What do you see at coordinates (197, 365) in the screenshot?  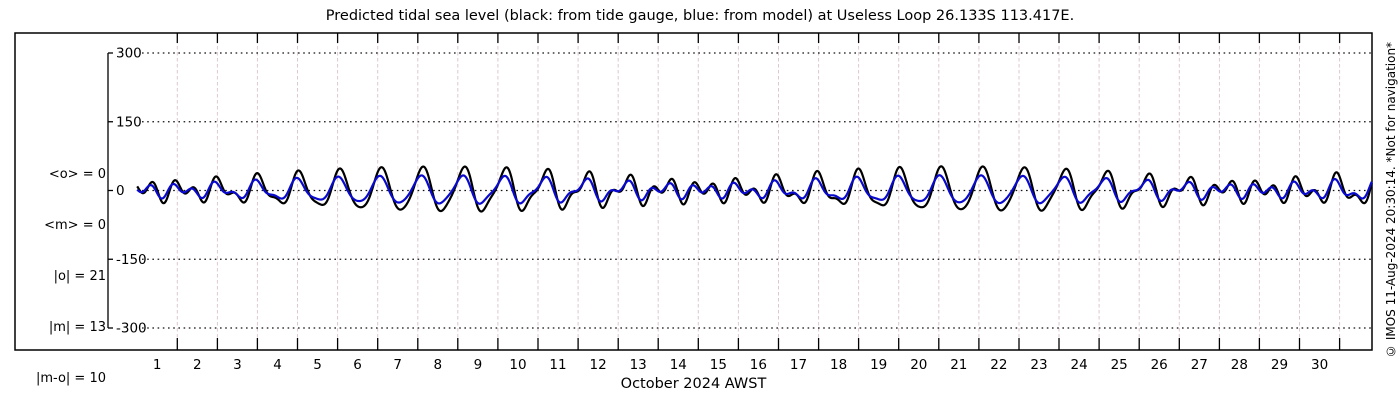 I see `x-tick-label: 2` at bounding box center [197, 365].